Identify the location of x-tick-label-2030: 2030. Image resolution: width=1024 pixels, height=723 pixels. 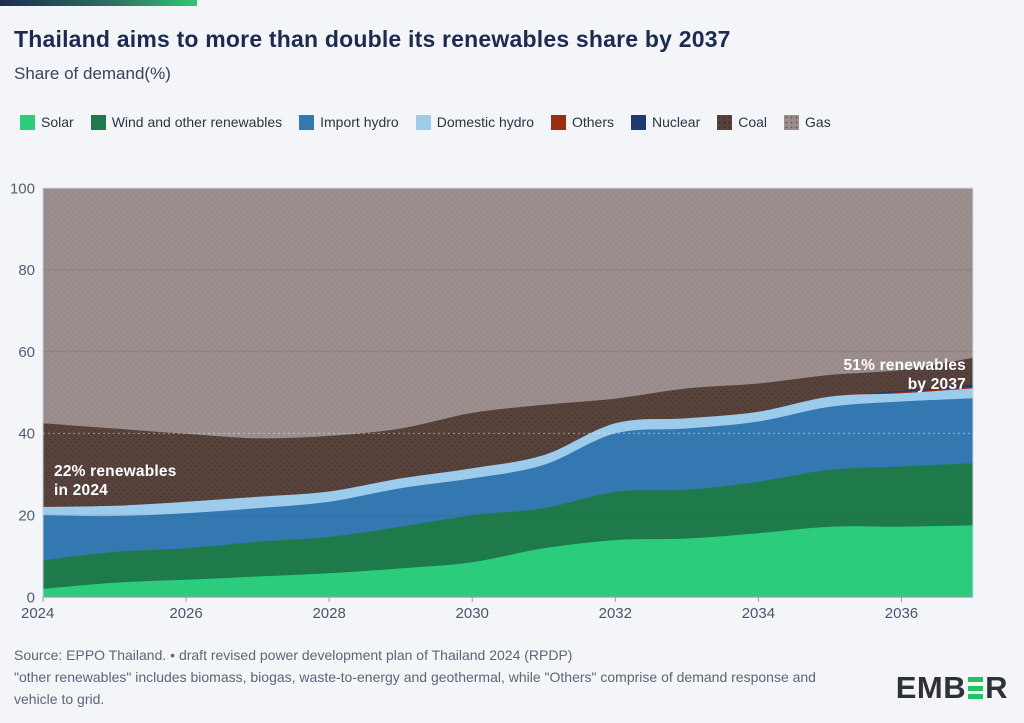
(472, 613).